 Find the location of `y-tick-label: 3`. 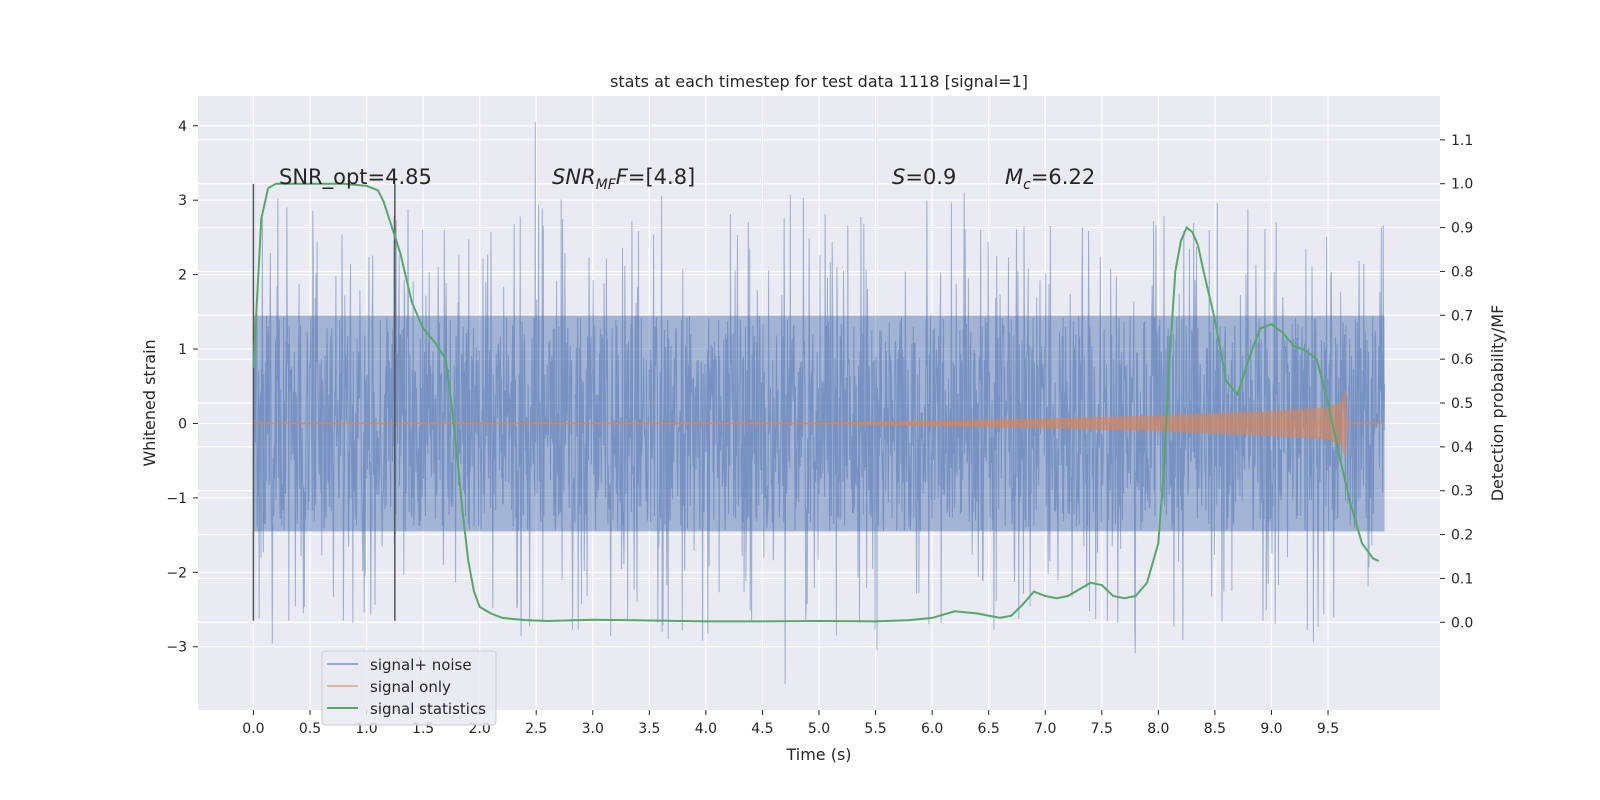

y-tick-label: 3 is located at coordinates (182, 201).